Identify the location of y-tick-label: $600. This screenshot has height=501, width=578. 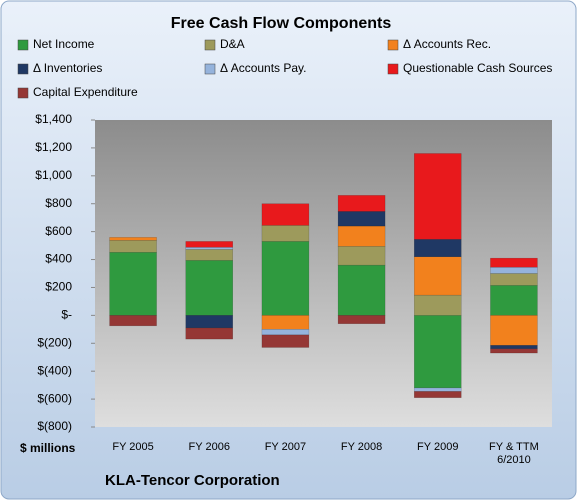
(58, 231).